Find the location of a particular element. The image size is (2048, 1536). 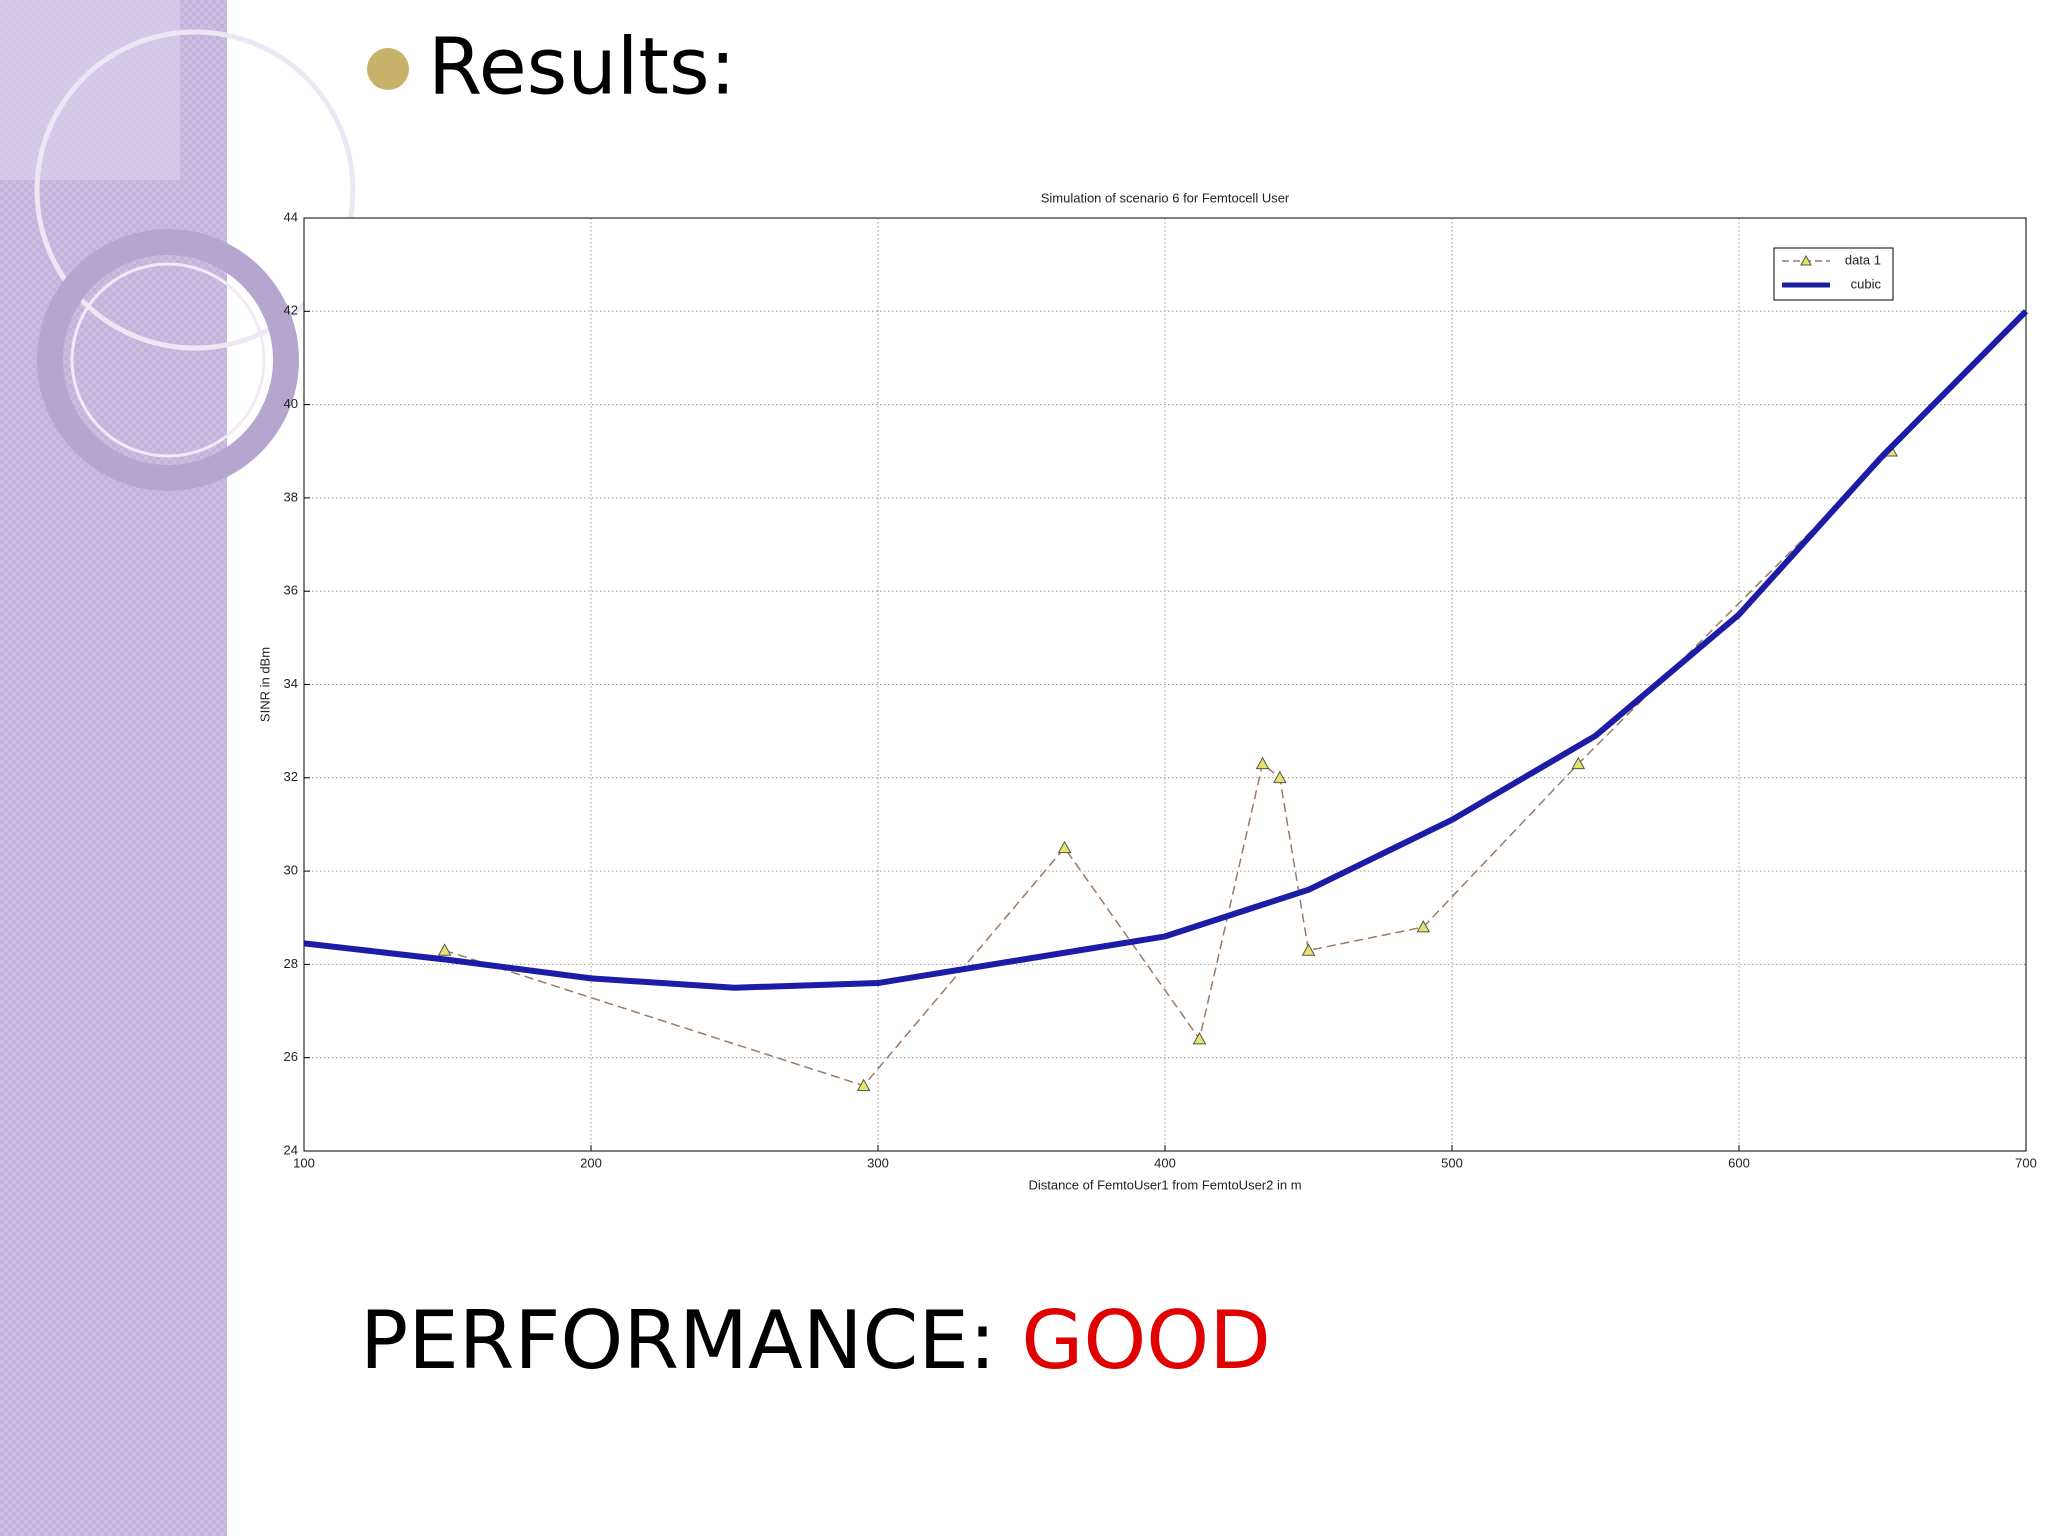

y-tick-label: 30 is located at coordinates (291, 870).